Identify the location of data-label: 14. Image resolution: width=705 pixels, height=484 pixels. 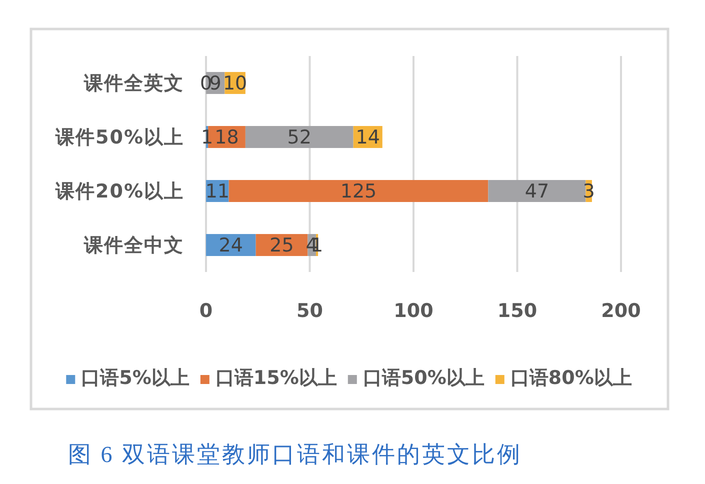
(368, 137).